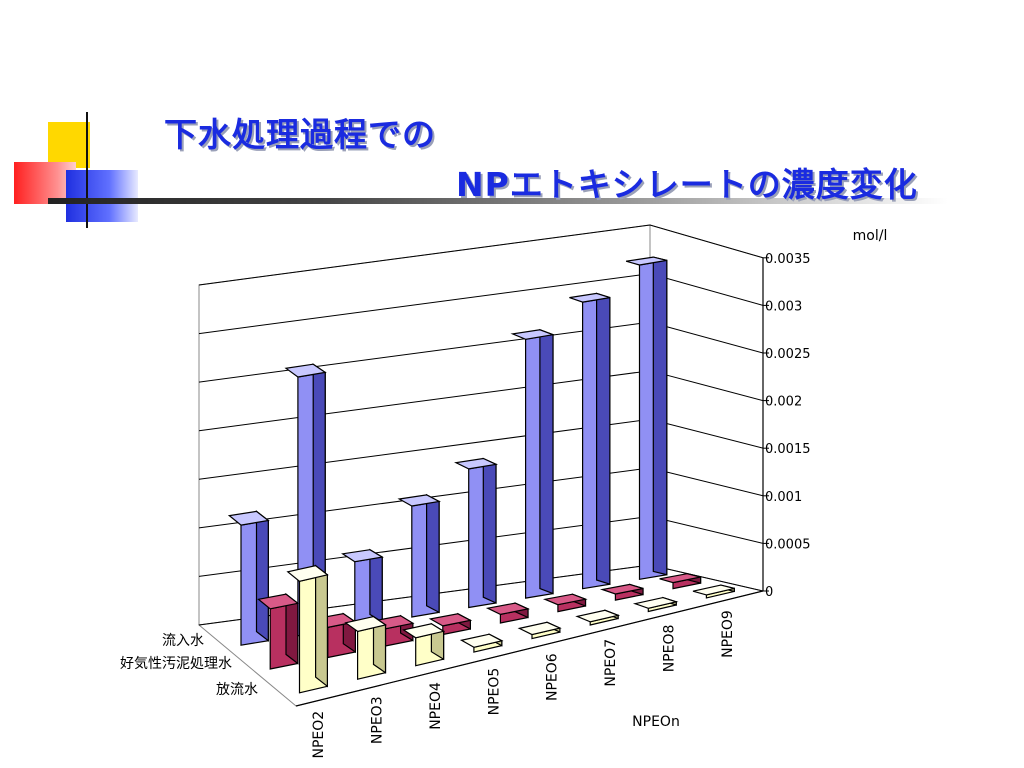  What do you see at coordinates (611, 663) in the screenshot?
I see `x-tick-label: NPEO7` at bounding box center [611, 663].